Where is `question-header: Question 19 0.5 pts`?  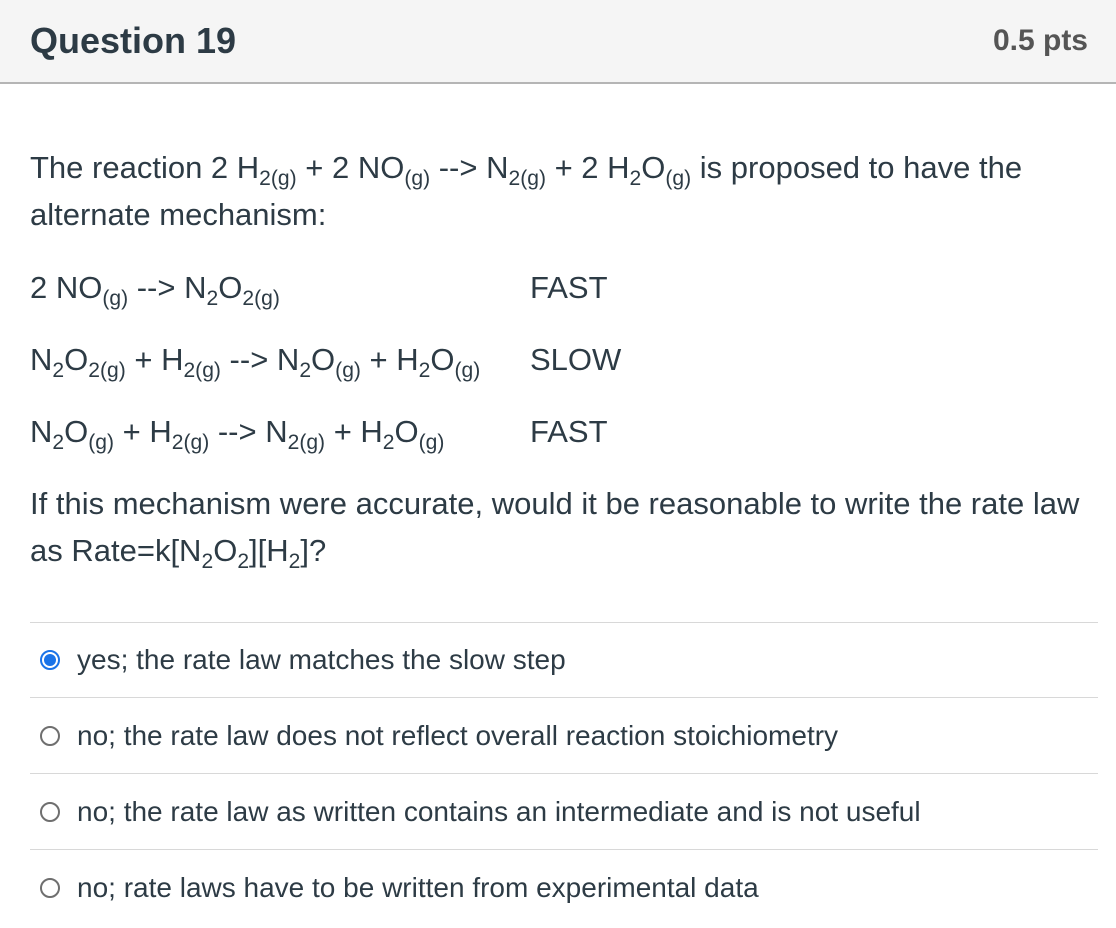
question-header: Question 19 0.5 pts is located at coordinates (558, 42).